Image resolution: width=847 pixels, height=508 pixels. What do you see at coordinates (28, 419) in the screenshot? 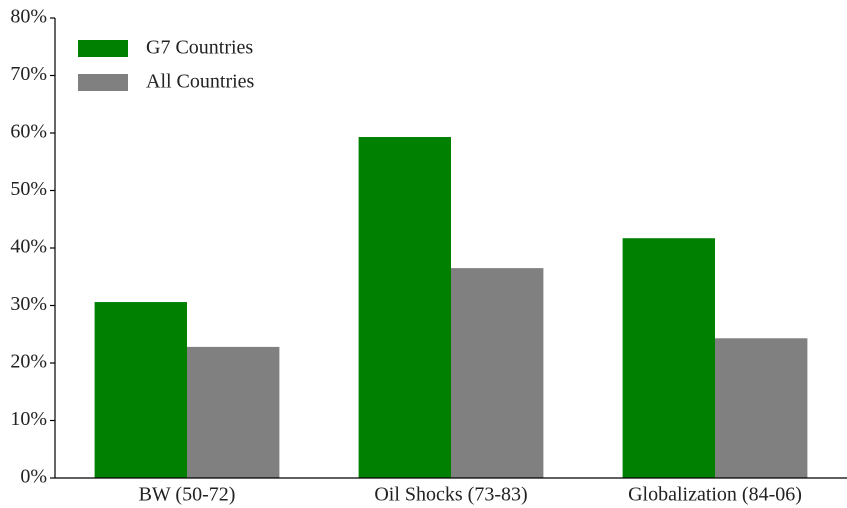
I see `y-tick-label: 10%` at bounding box center [28, 419].